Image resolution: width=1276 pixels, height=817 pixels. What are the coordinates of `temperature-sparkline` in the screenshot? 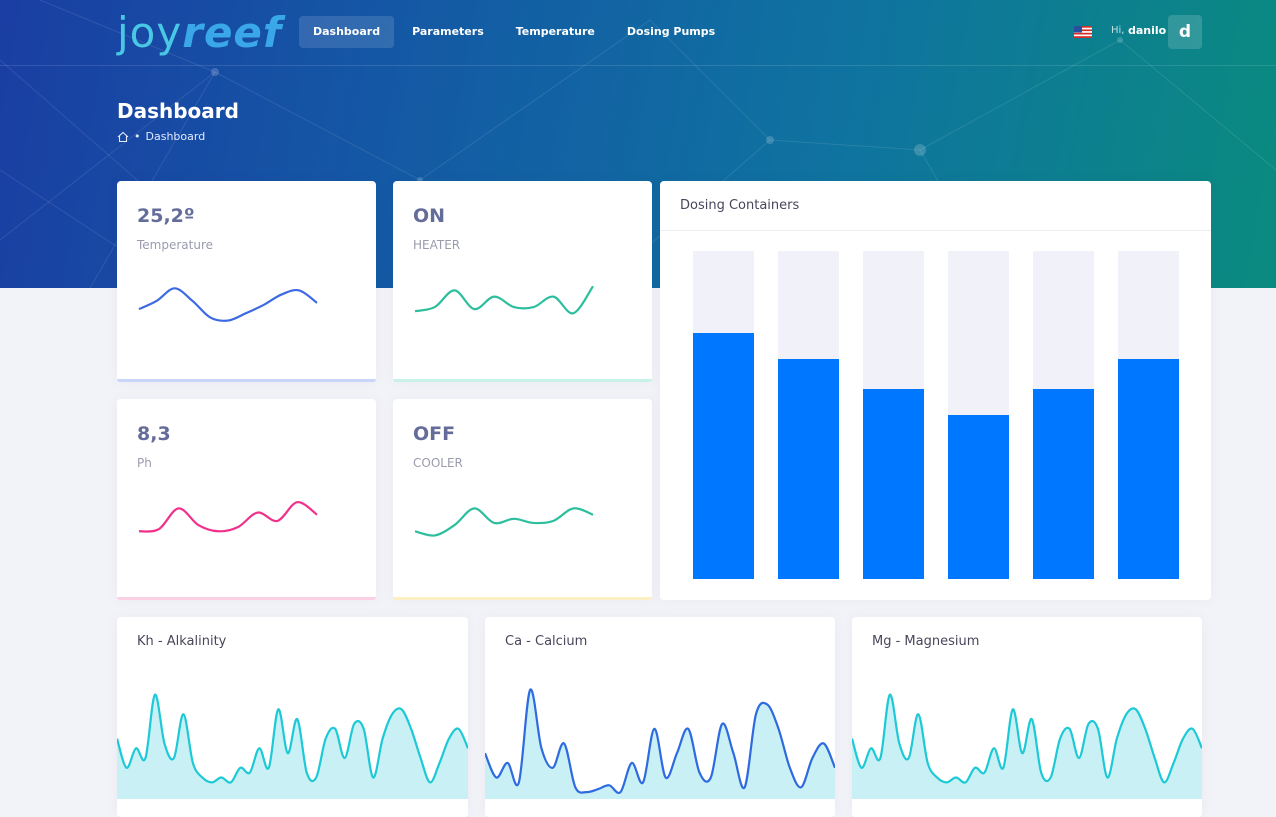 It's located at (228, 304).